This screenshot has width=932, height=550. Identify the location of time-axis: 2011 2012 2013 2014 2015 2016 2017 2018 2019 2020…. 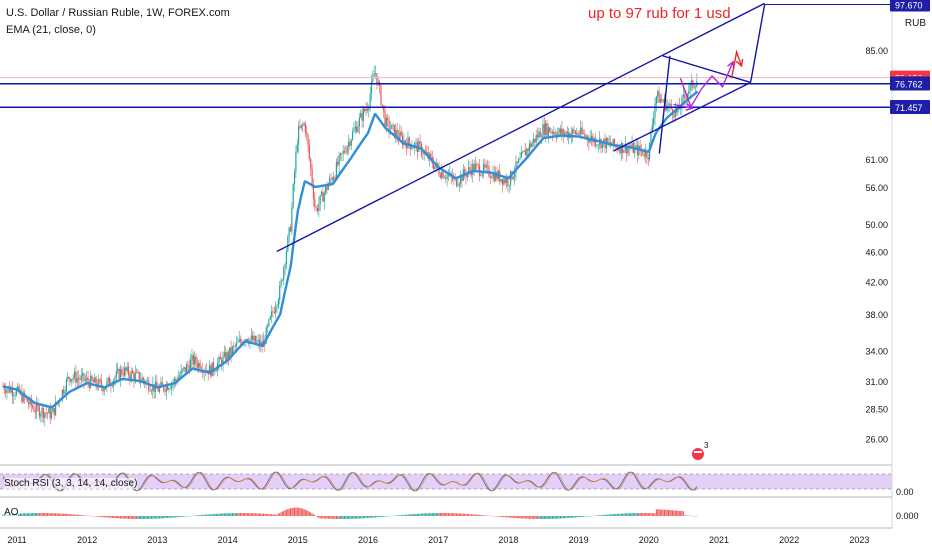
(438, 540).